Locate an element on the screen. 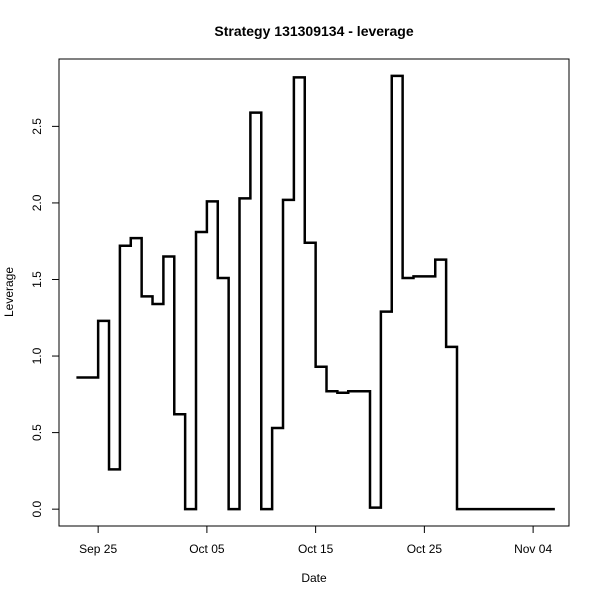  y-tick-label: 2.5 is located at coordinates (37, 126).